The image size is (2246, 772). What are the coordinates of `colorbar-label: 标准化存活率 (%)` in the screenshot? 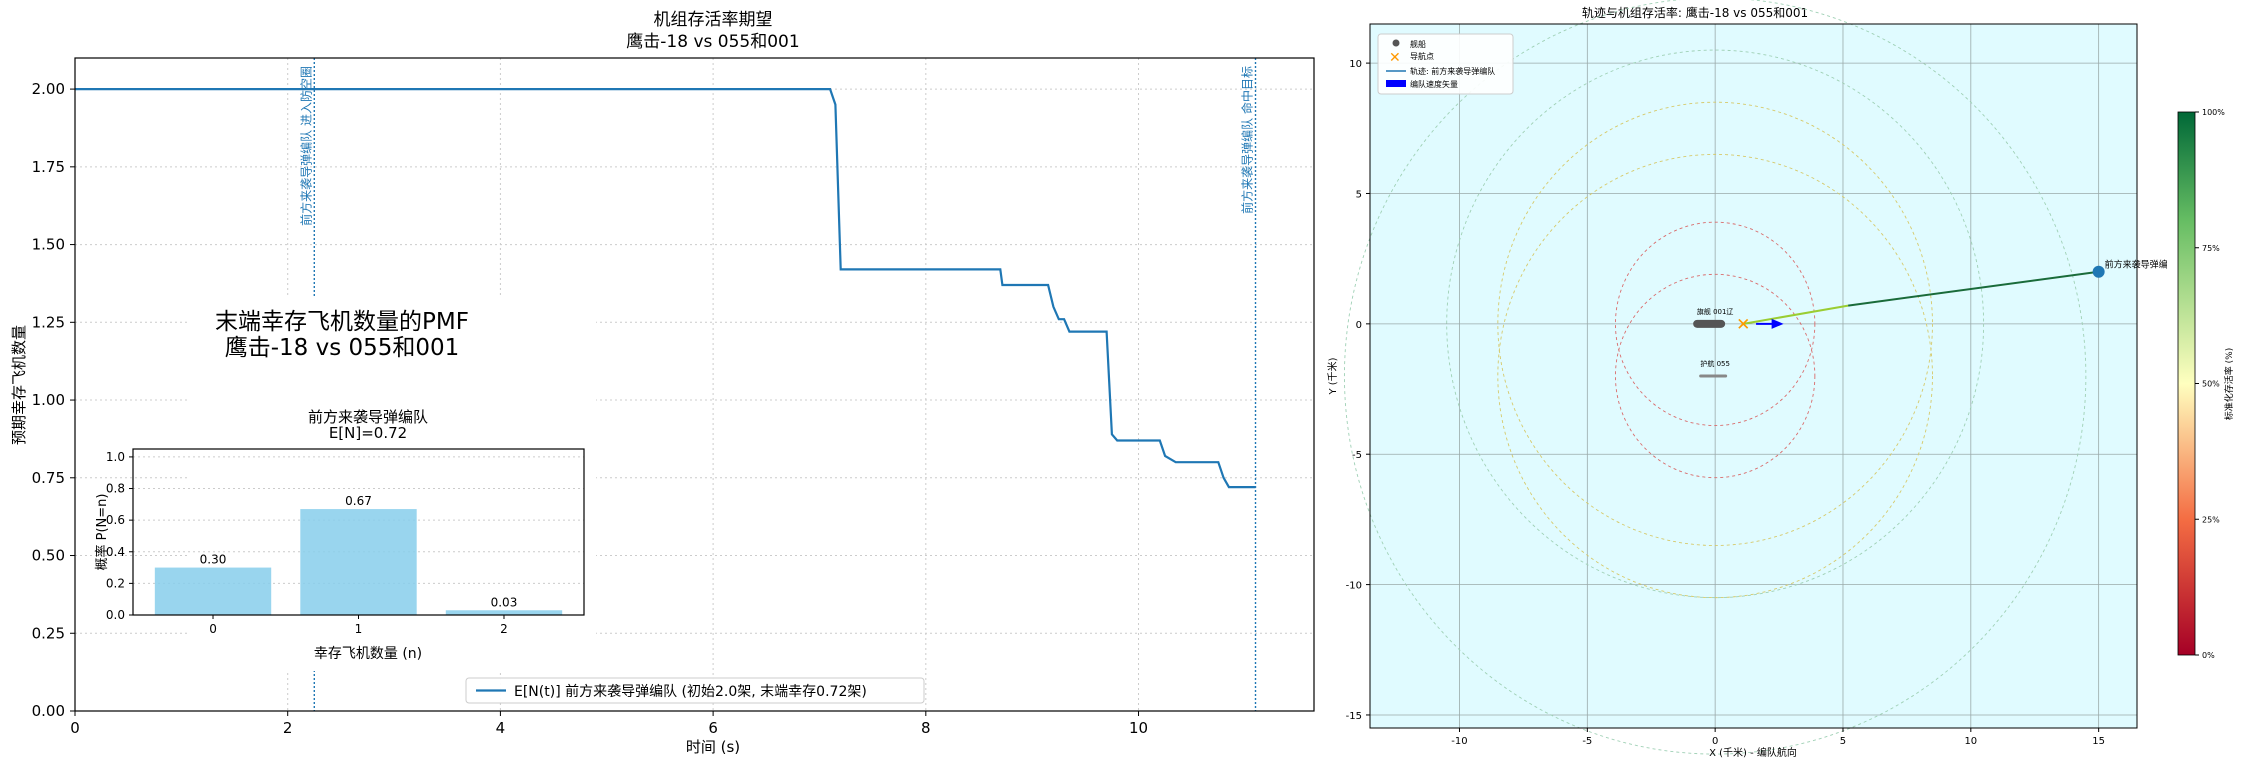 It's located at (2229, 384).